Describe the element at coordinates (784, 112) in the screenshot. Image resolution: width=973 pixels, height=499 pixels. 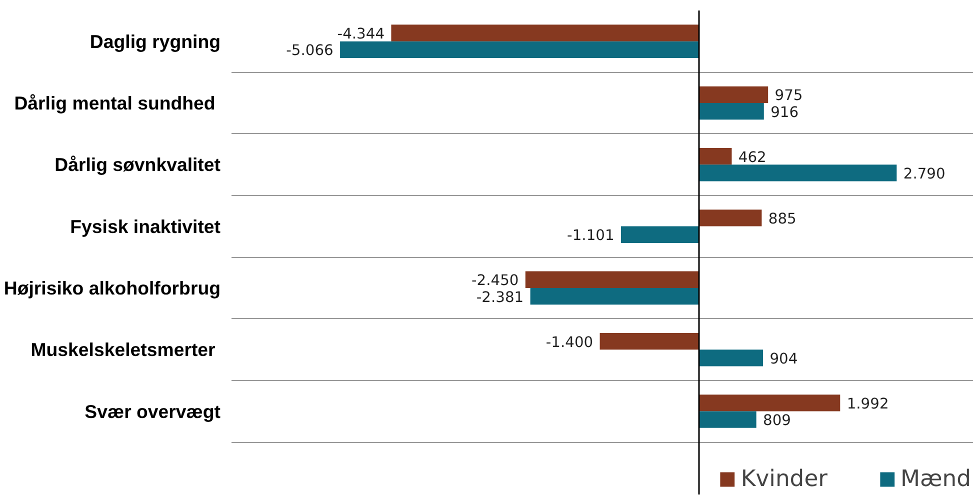
I see `data-label: 916` at that location.